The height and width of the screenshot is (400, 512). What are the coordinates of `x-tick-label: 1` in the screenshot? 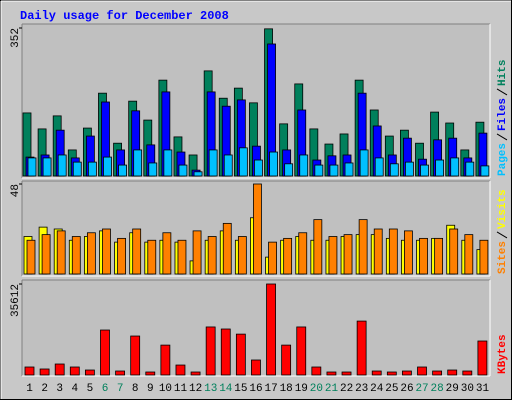 It's located at (29, 389).